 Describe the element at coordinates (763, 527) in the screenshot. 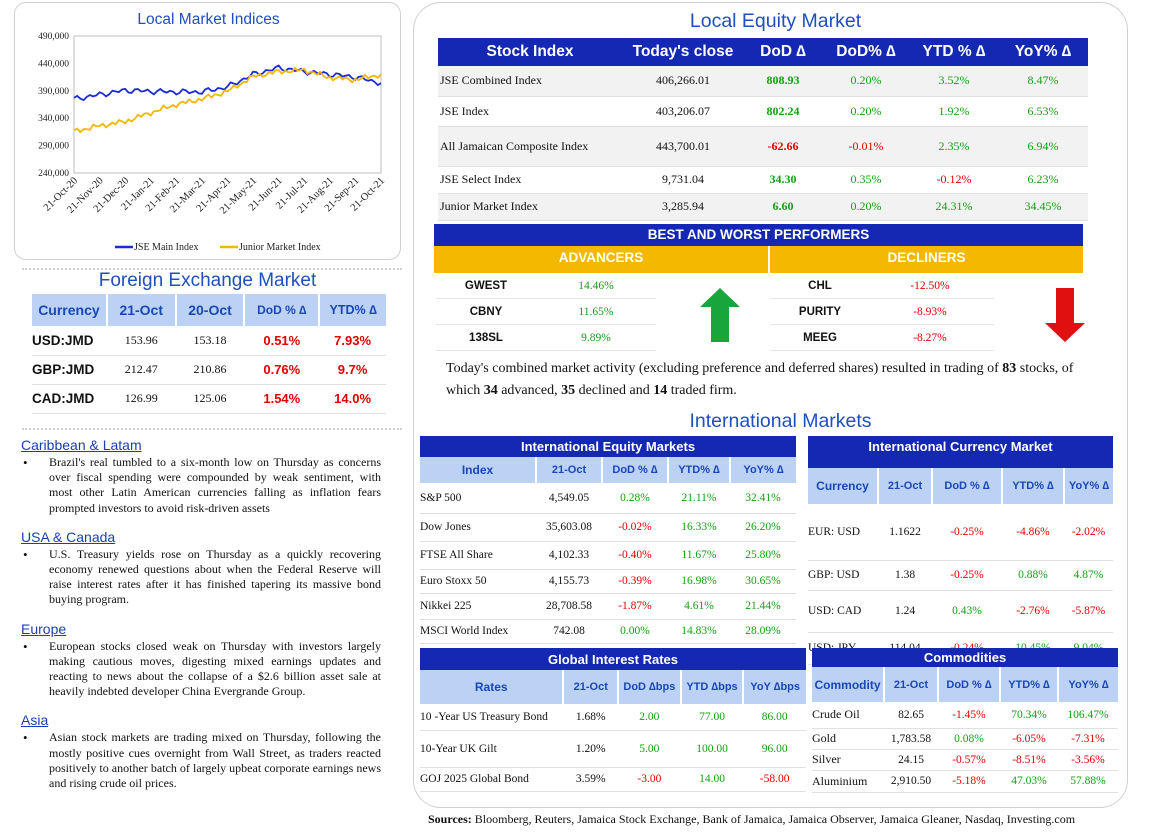

I see `intl_equity-yoy: 26.20%` at that location.